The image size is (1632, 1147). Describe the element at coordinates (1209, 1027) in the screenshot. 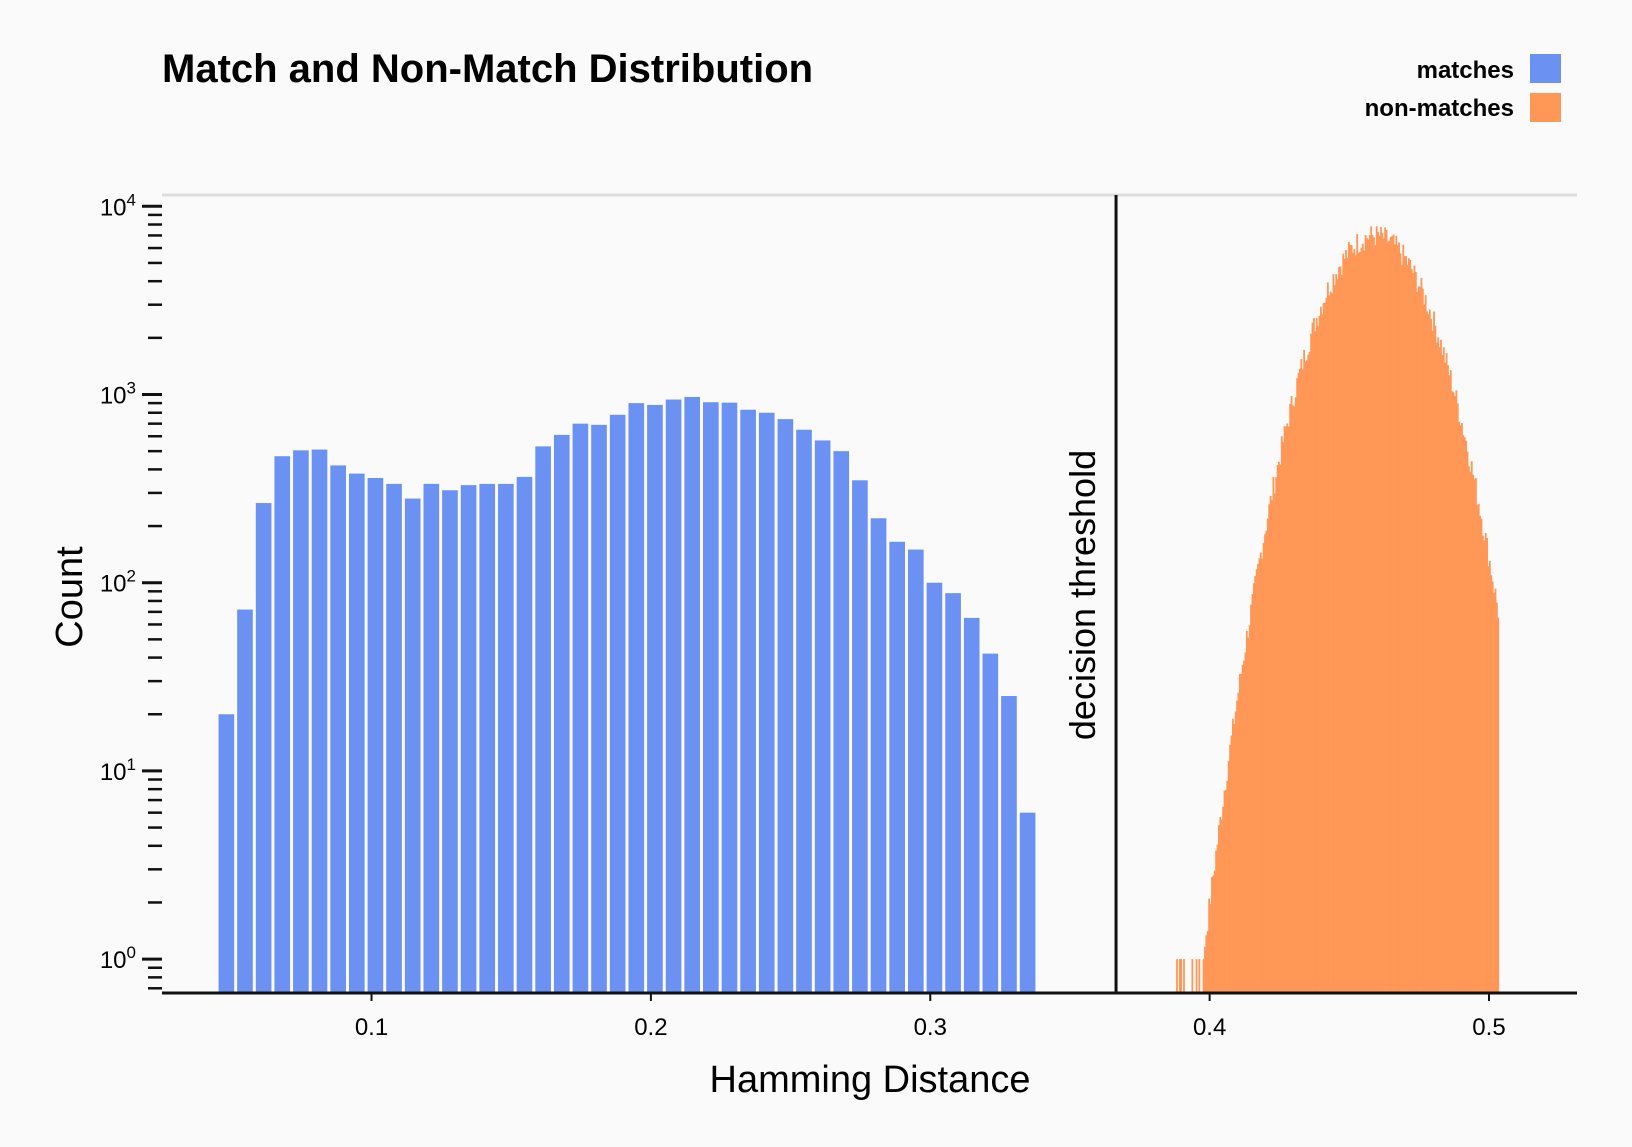

I see `x-tick-label: 0.4` at that location.